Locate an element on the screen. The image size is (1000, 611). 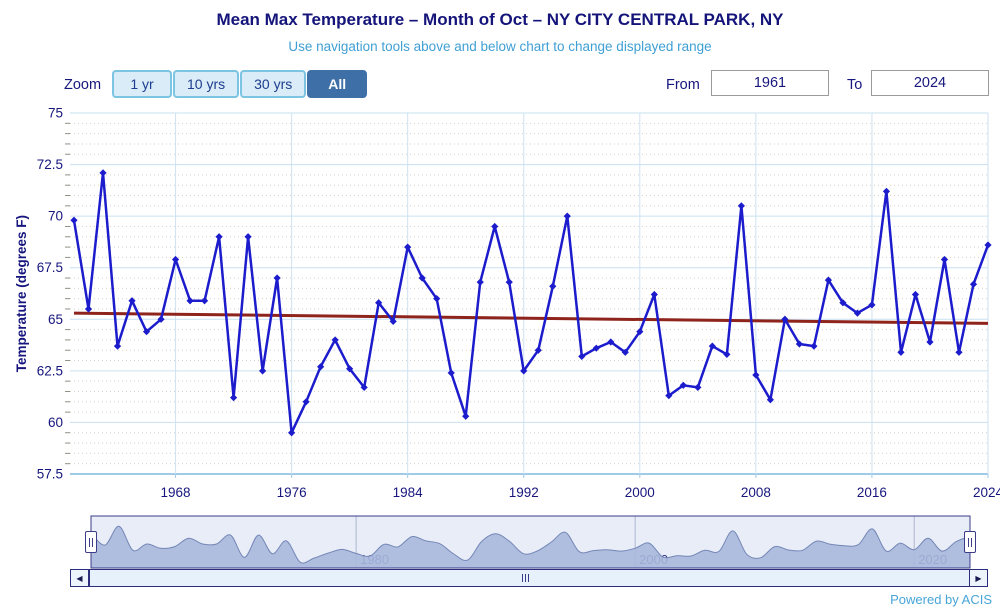
x-axis-tick-label: 2016 is located at coordinates (872, 492).